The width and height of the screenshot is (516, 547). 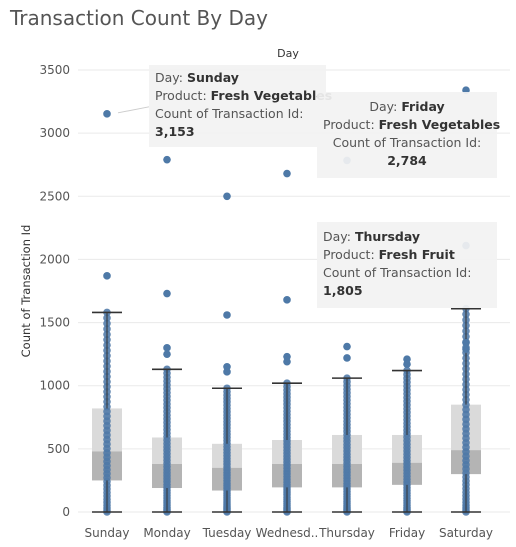 I want to click on y-tick-label: 1000, so click(x=54, y=386).